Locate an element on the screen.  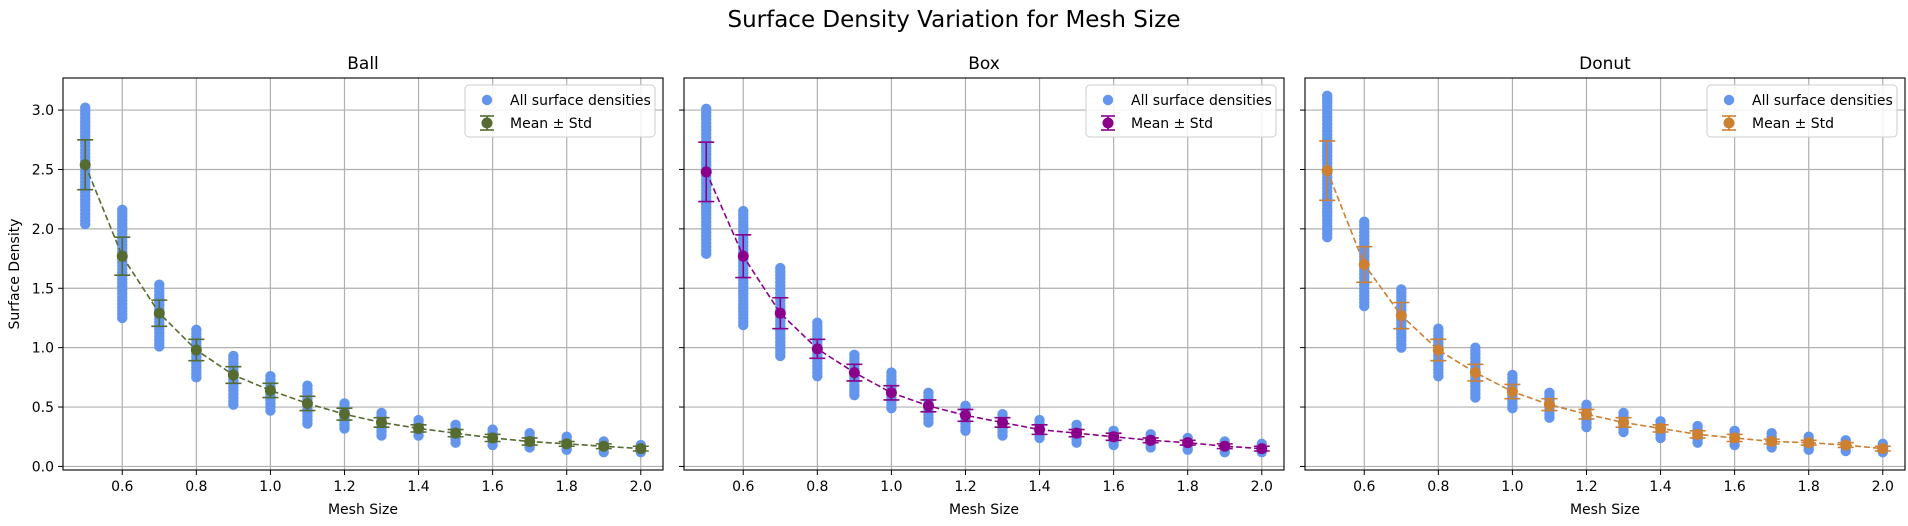
figure-title: Surface Density Variation for Mesh Size is located at coordinates (953, 20).